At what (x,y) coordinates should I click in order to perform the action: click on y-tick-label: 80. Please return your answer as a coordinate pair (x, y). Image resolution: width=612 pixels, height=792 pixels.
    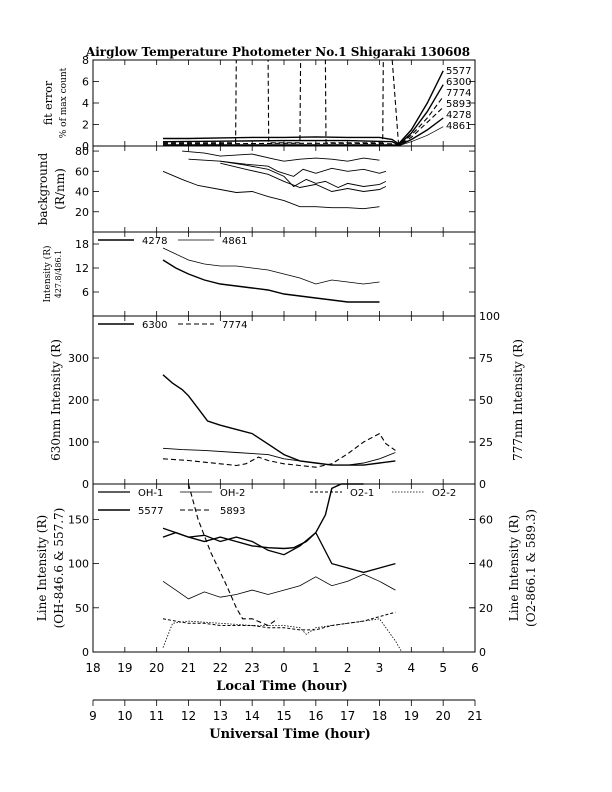
    Looking at the image, I should click on (82, 151).